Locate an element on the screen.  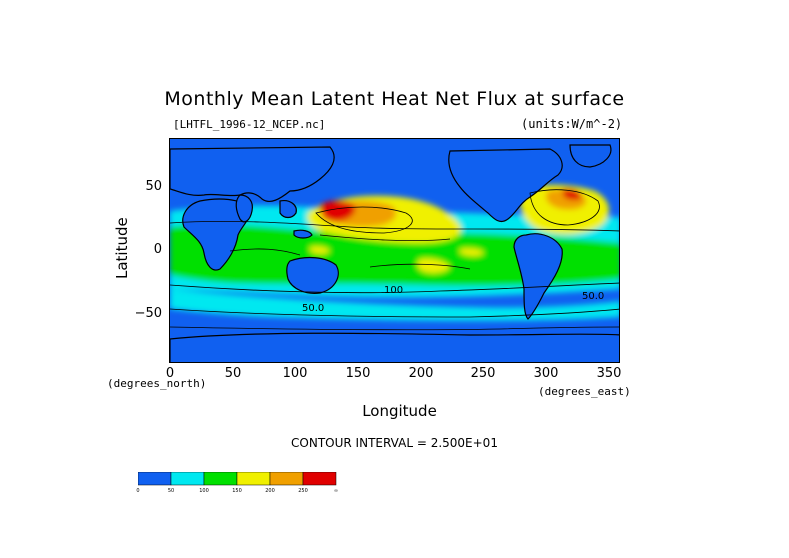
x-axis-label: Longitude is located at coordinates (399, 411).